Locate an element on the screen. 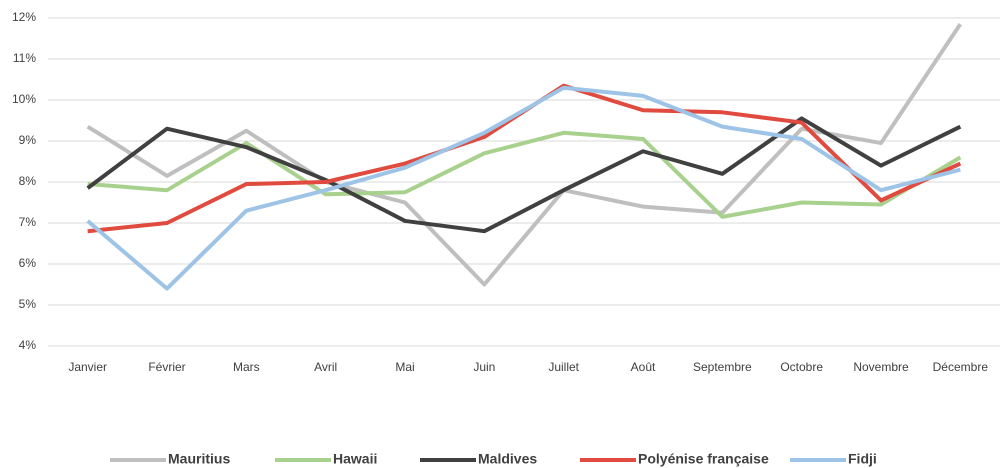 The width and height of the screenshot is (1006, 468). y-tick-label: 7% is located at coordinates (28, 222).